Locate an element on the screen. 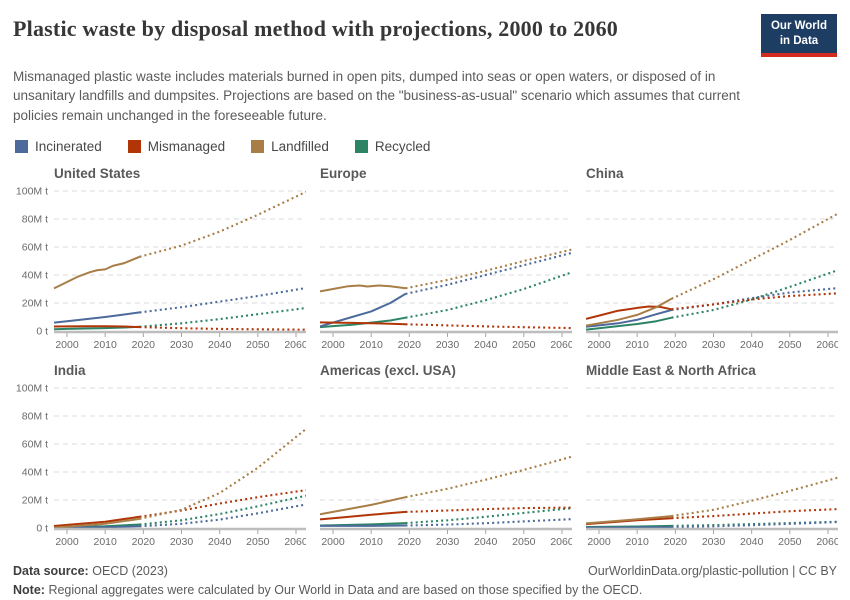 This screenshot has height=600, width=850. chart-panel: China 2000 2010 2020 2030 2040 2050 2060 is located at coordinates (712, 261).